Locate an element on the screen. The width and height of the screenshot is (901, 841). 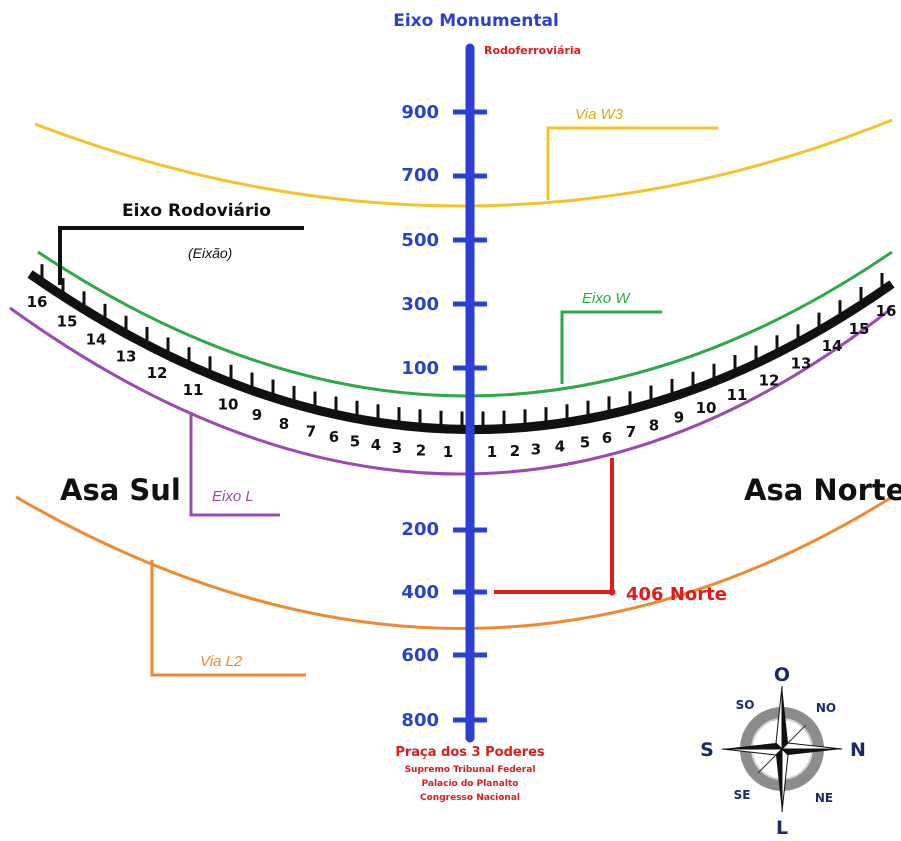
block-number-sul-5: 5 is located at coordinates (355, 441).